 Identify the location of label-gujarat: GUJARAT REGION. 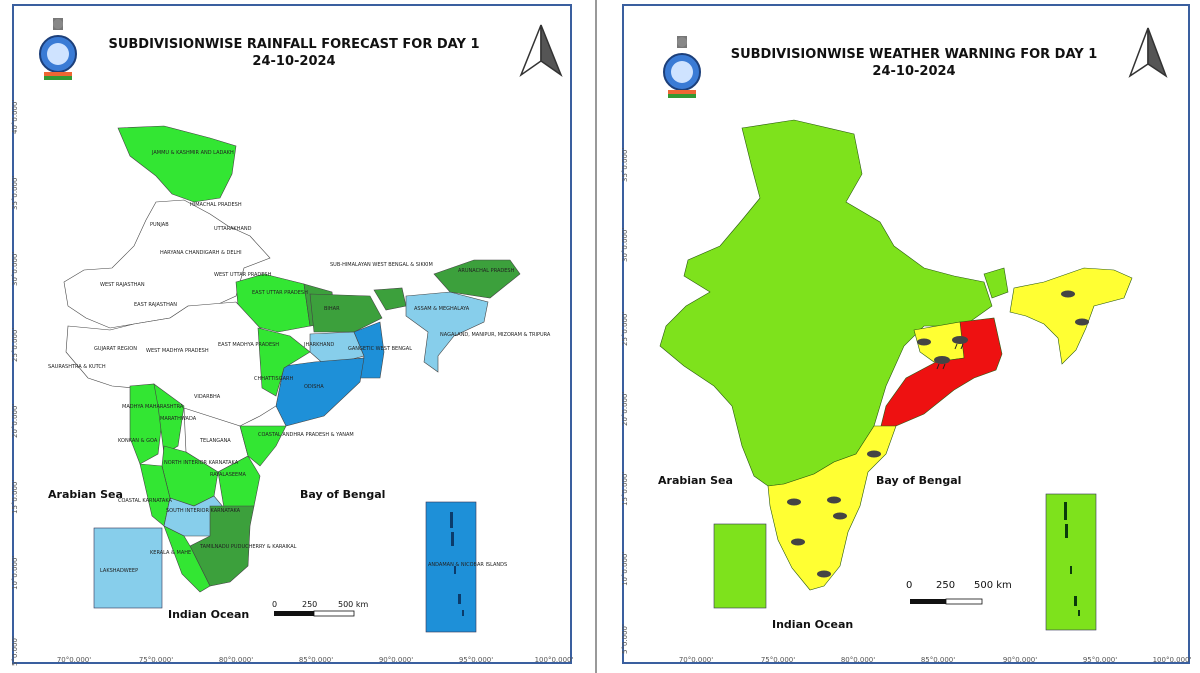
(115, 349).